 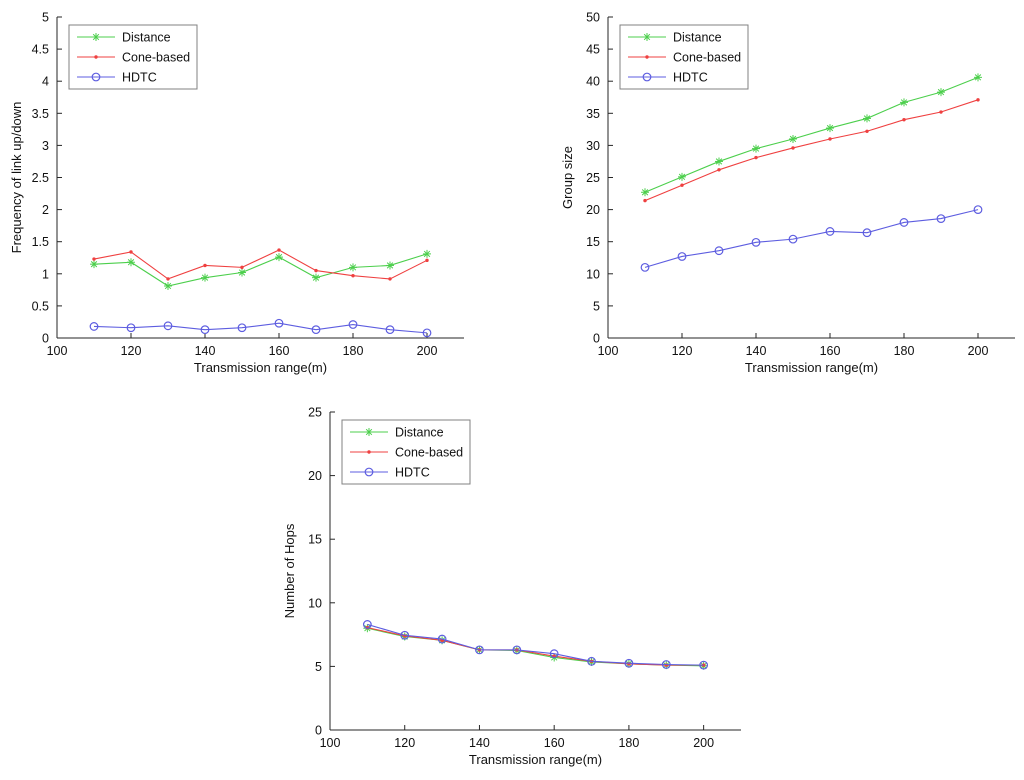 What do you see at coordinates (40, 114) in the screenshot?
I see `y-tick-label: 3.5` at bounding box center [40, 114].